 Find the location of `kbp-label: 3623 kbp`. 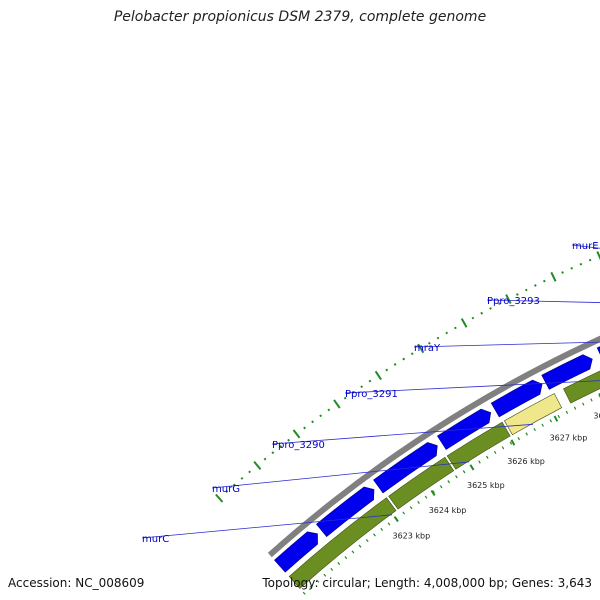

kbp-label: 3623 kbp is located at coordinates (412, 536).